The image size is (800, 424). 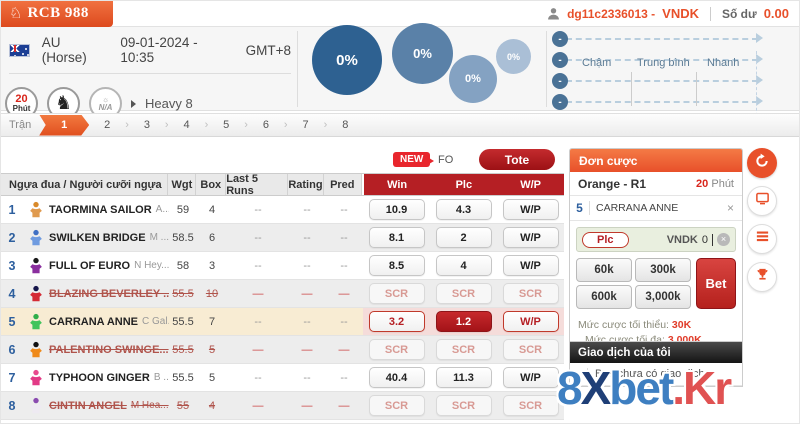 I want to click on my-bets-header: Giao dịch của tôi, so click(x=656, y=352).